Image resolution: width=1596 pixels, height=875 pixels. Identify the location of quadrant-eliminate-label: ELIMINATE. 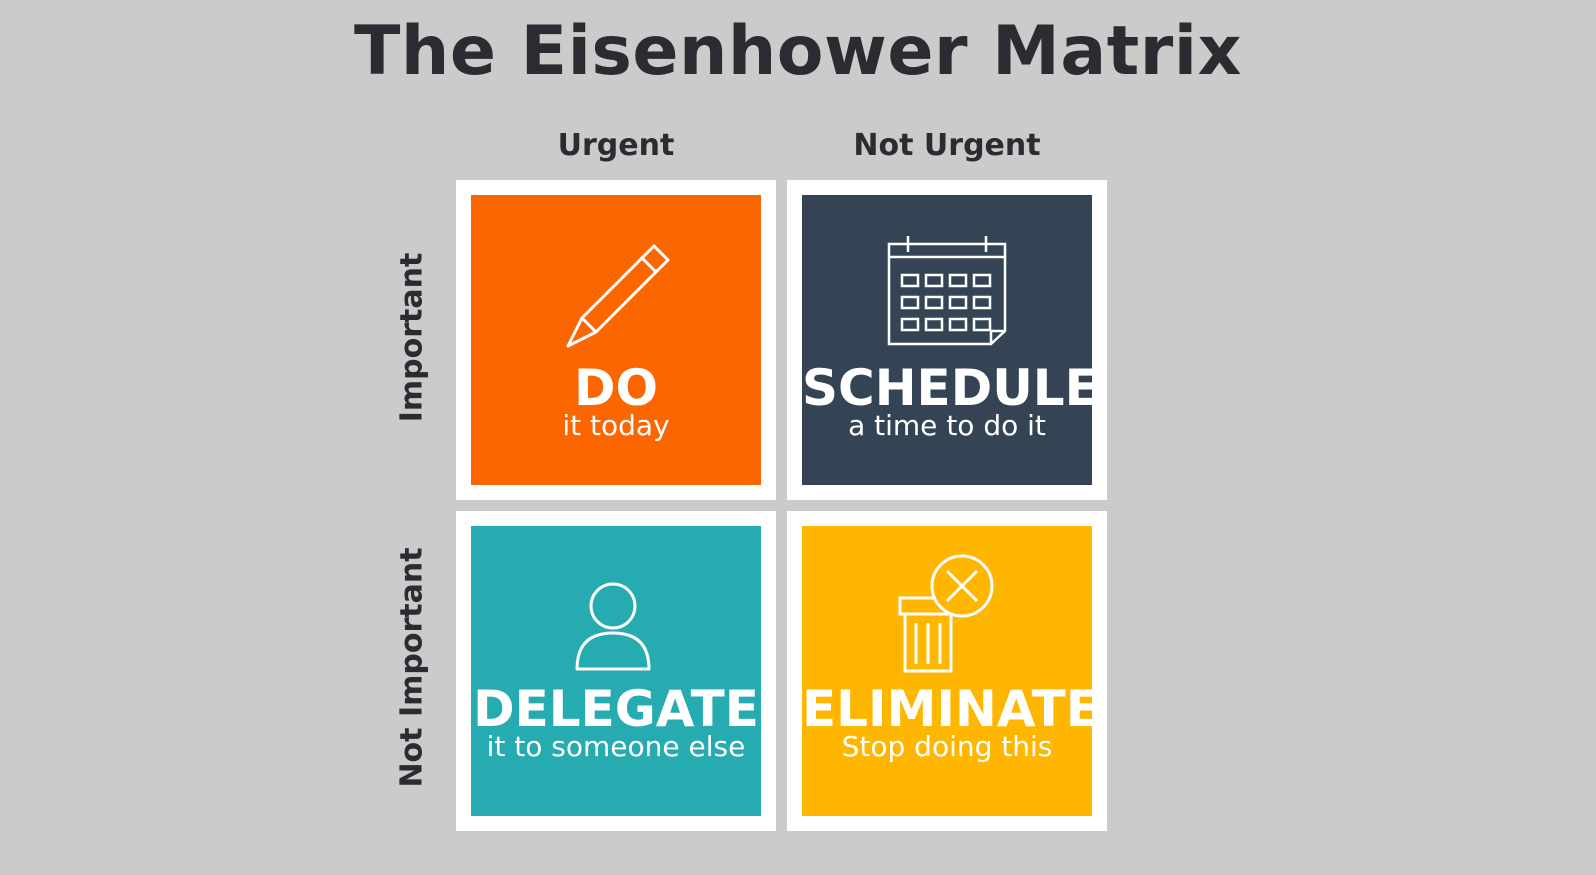
(951, 709).